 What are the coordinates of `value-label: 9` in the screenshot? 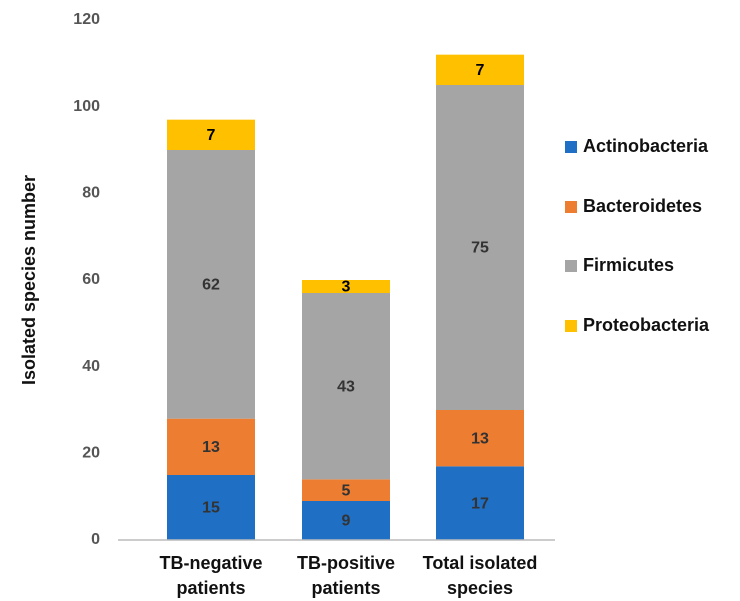 It's located at (346, 521).